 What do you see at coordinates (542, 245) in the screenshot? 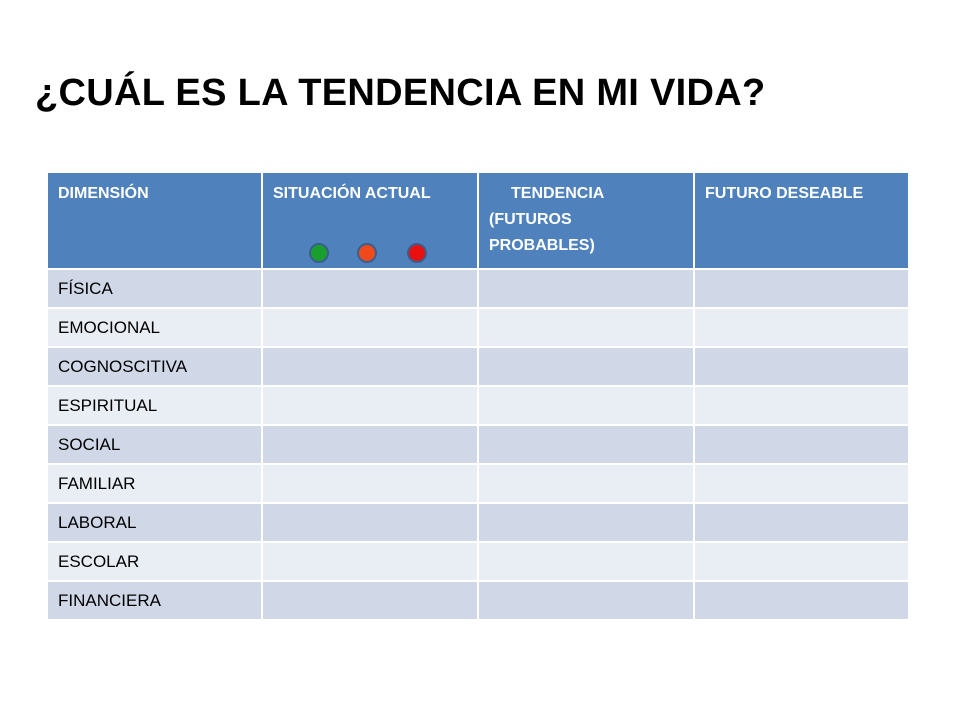
I see `header-trend-line3: PROBABLES)` at bounding box center [542, 245].